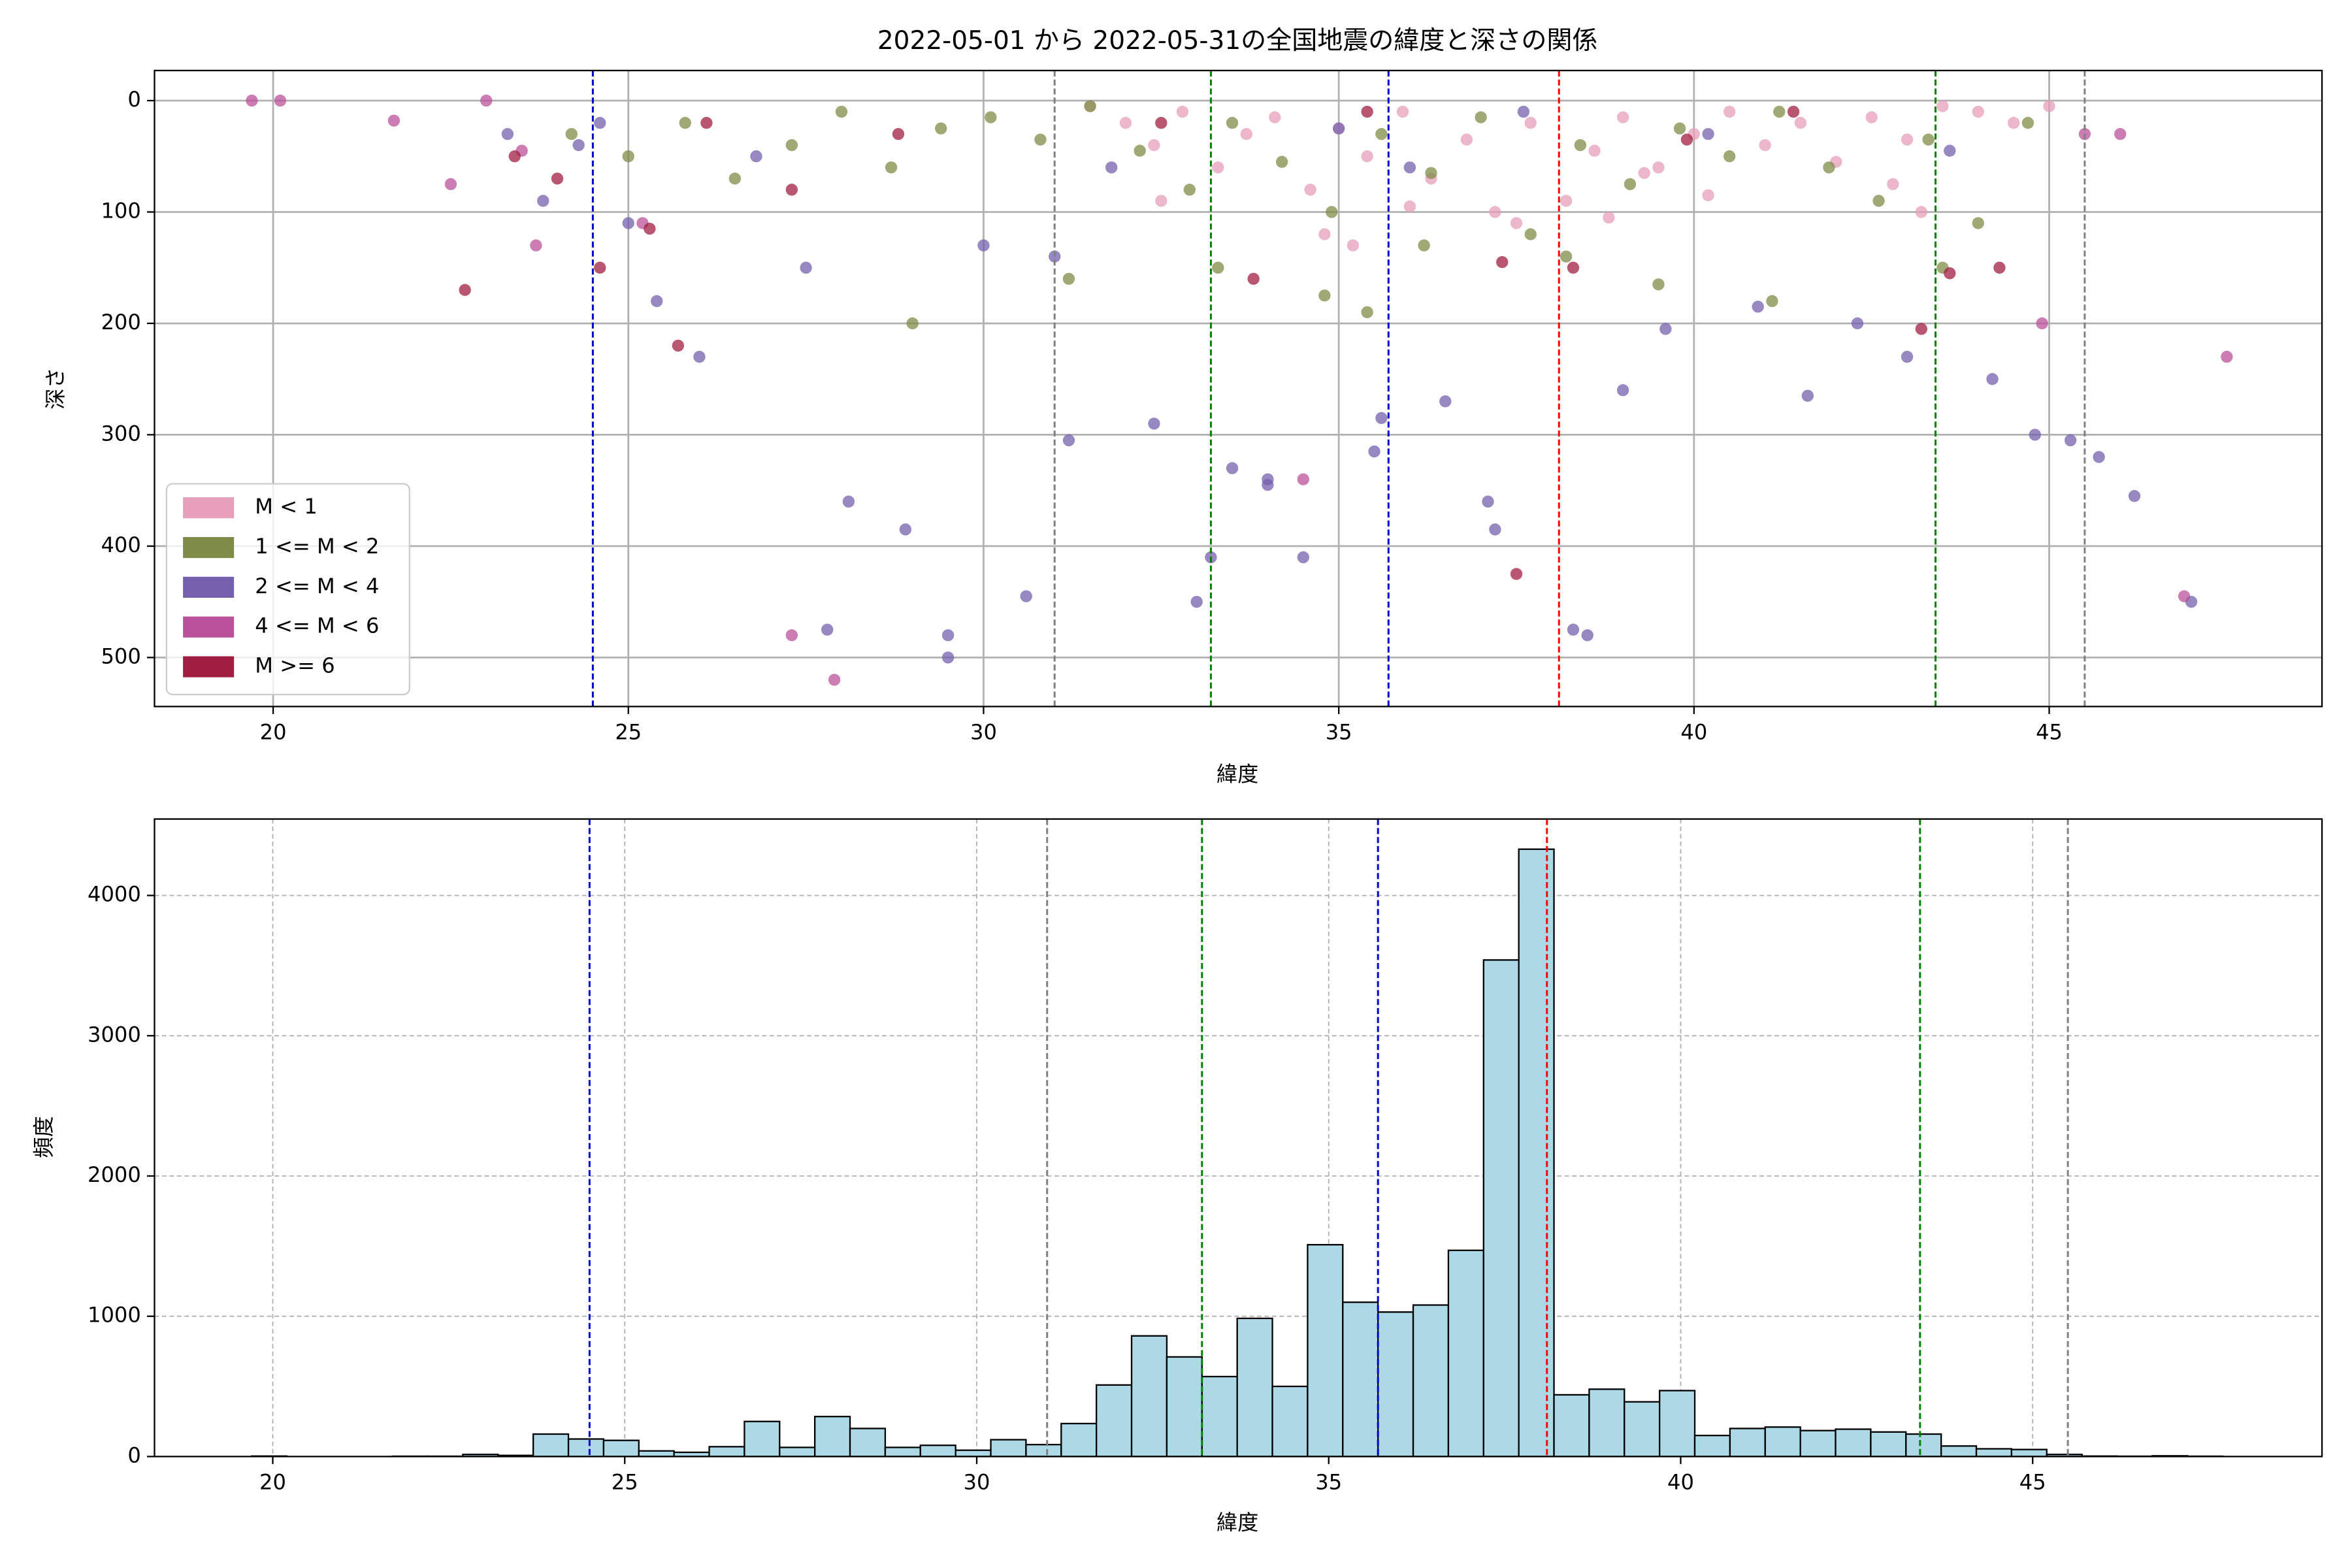 The height and width of the screenshot is (1568, 2352). What do you see at coordinates (43, 1137) in the screenshot?
I see `y-axis-label: 頻度` at bounding box center [43, 1137].